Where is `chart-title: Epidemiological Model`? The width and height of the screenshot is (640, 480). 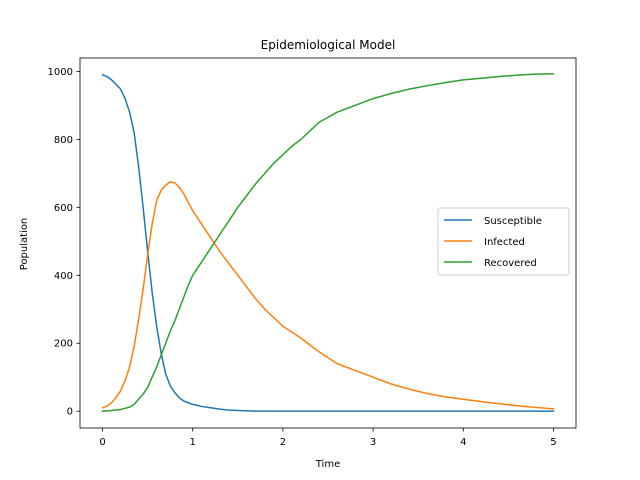
chart-title: Epidemiological Model is located at coordinates (328, 45).